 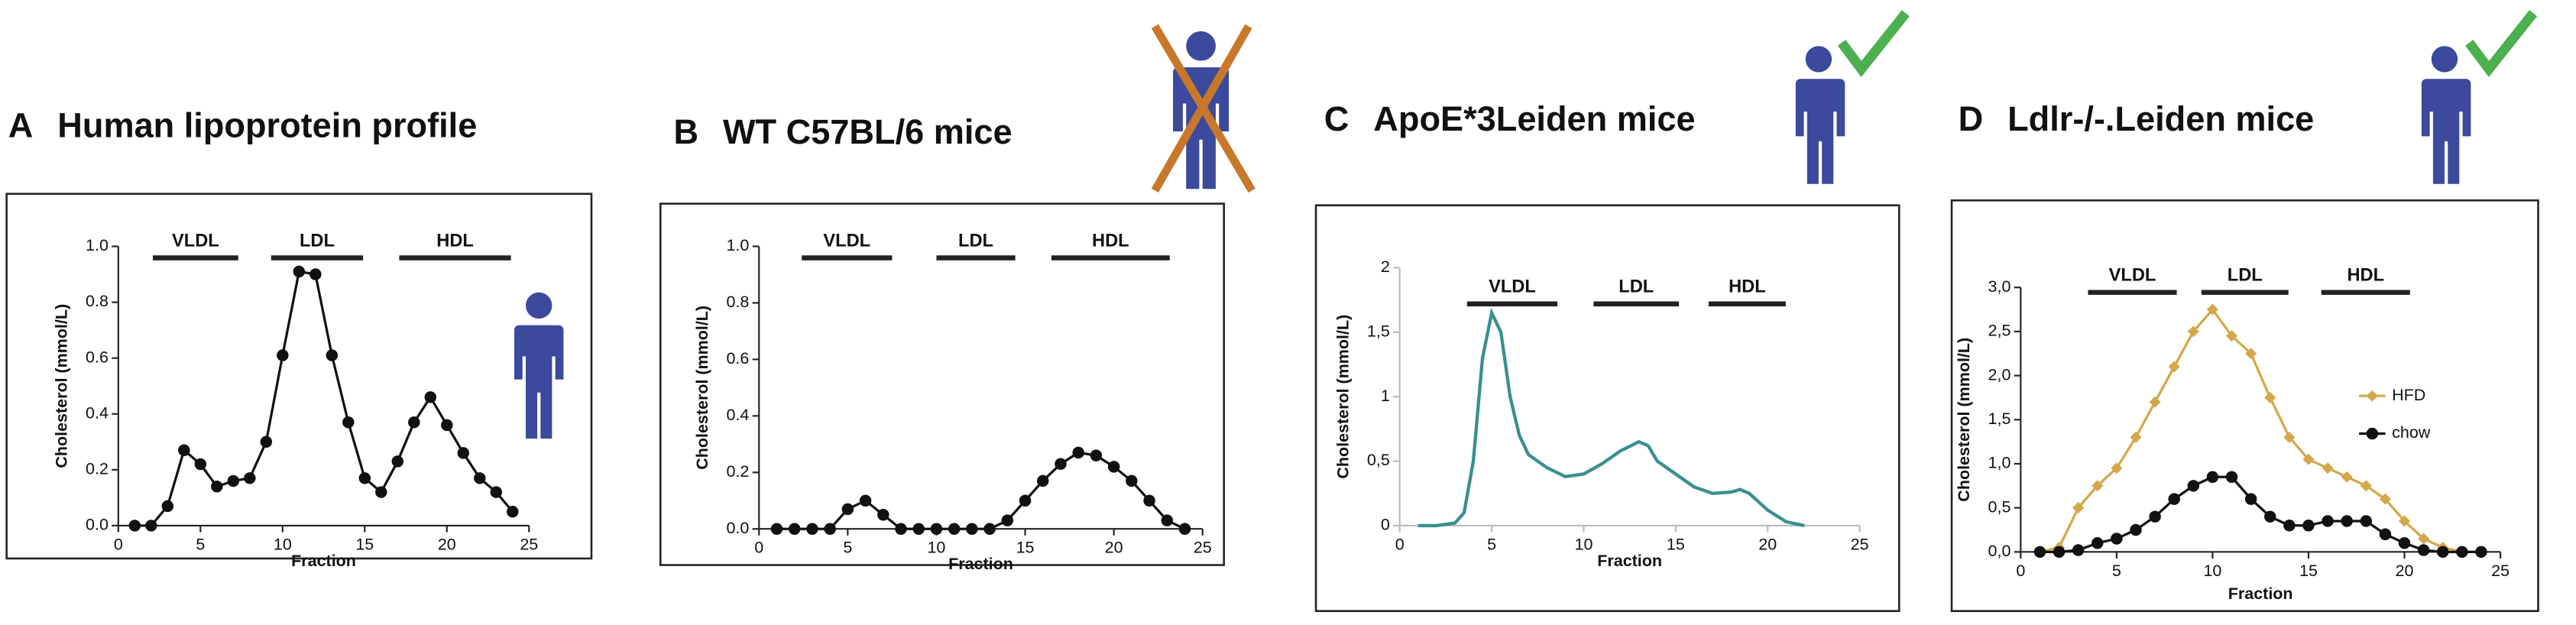 I want to click on legend-label: HFD, so click(x=2408, y=395).